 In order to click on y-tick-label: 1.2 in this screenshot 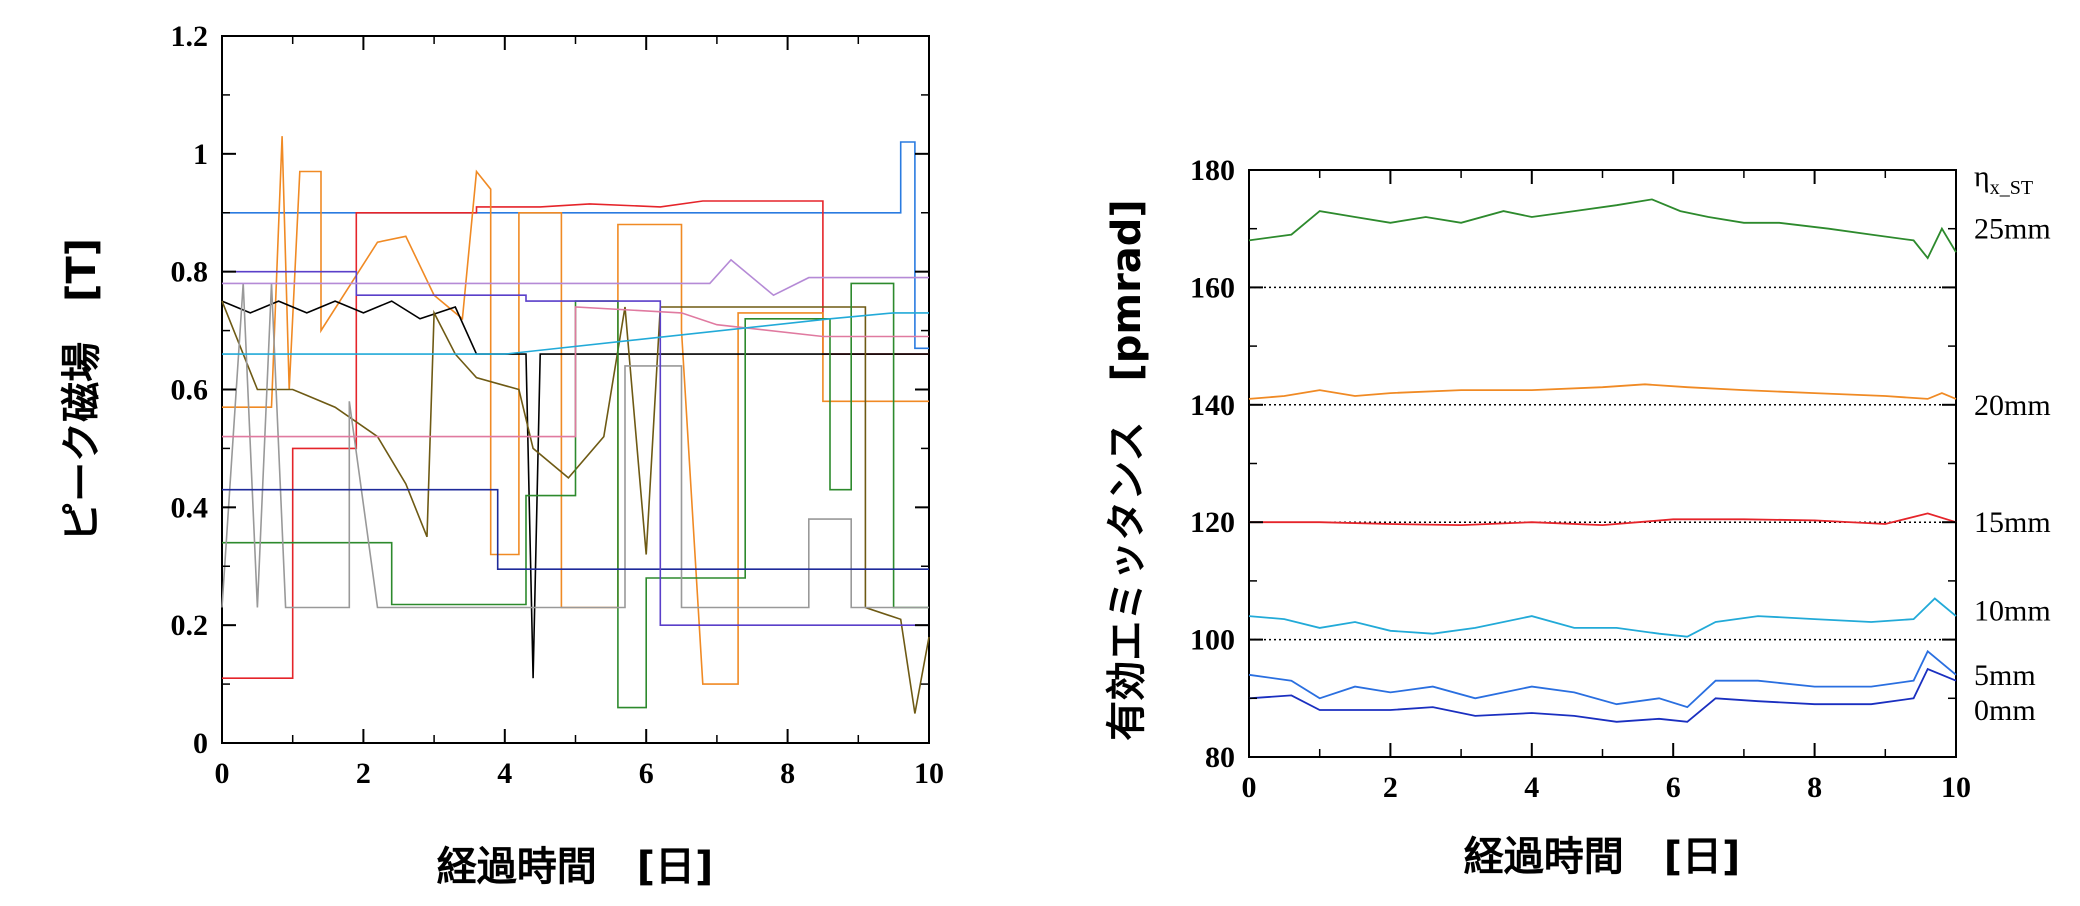, I will do `click(190, 36)`.